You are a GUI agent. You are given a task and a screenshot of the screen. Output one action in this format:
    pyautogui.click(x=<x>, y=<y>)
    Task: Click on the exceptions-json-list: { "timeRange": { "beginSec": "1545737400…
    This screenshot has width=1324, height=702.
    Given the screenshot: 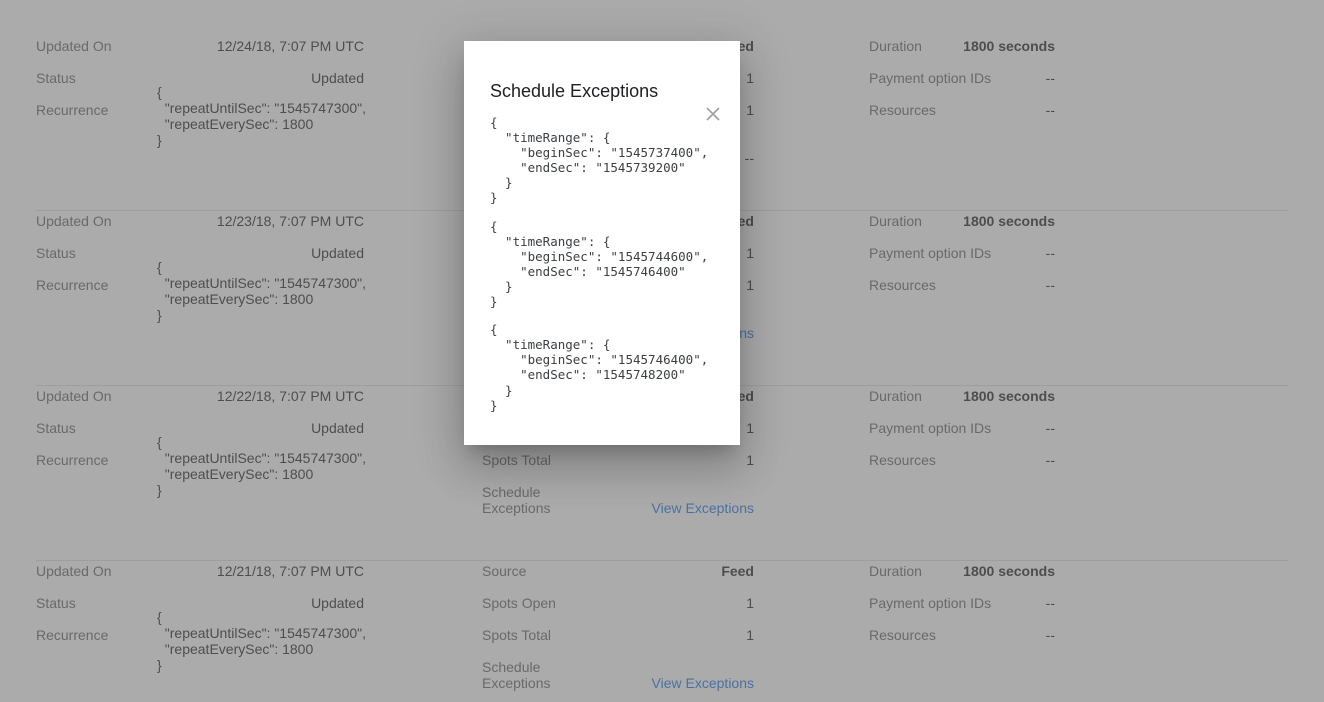 What is the action you would take?
    pyautogui.click(x=611, y=280)
    